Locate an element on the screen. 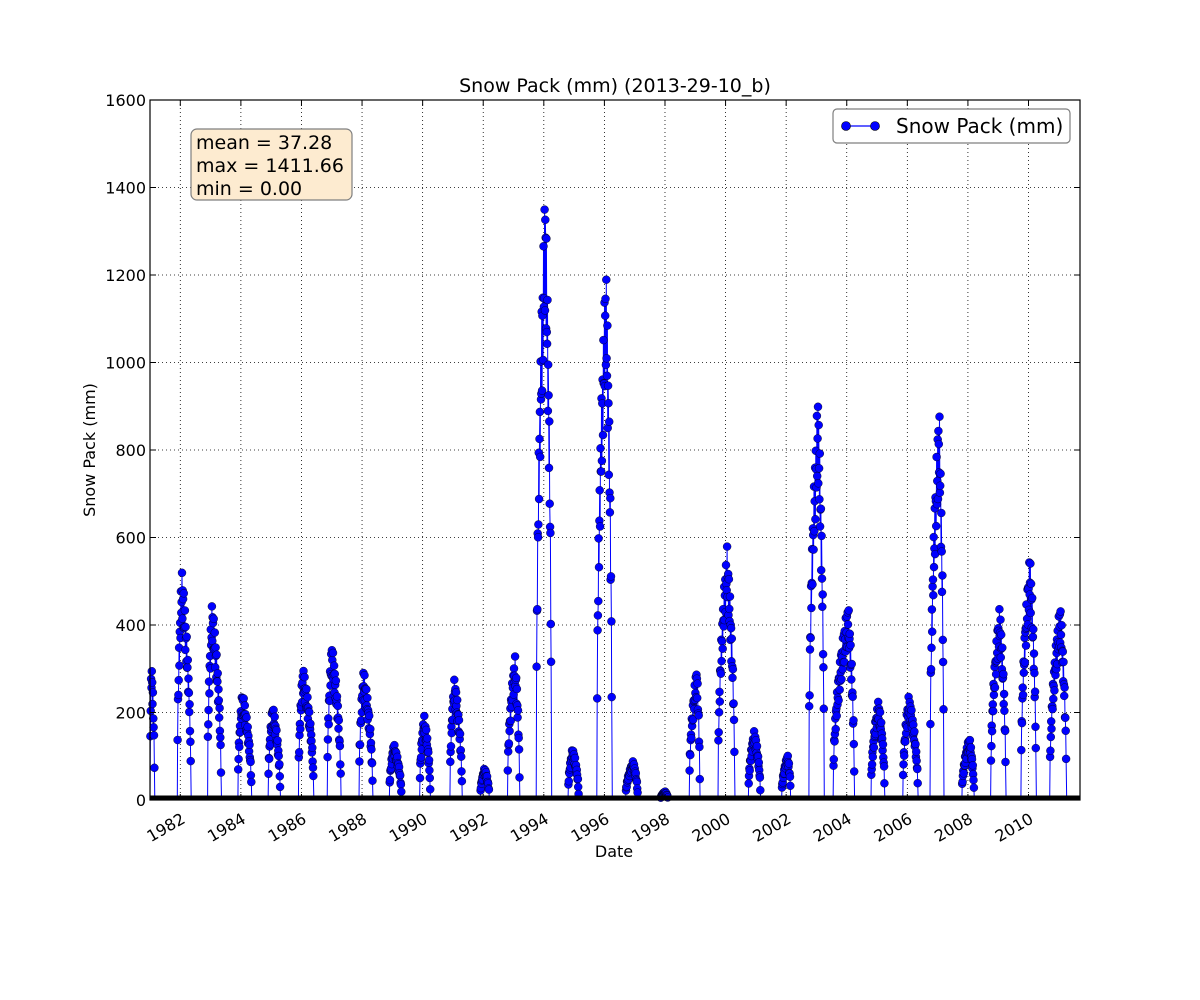  y-tick-label: 1600 is located at coordinates (125, 100).